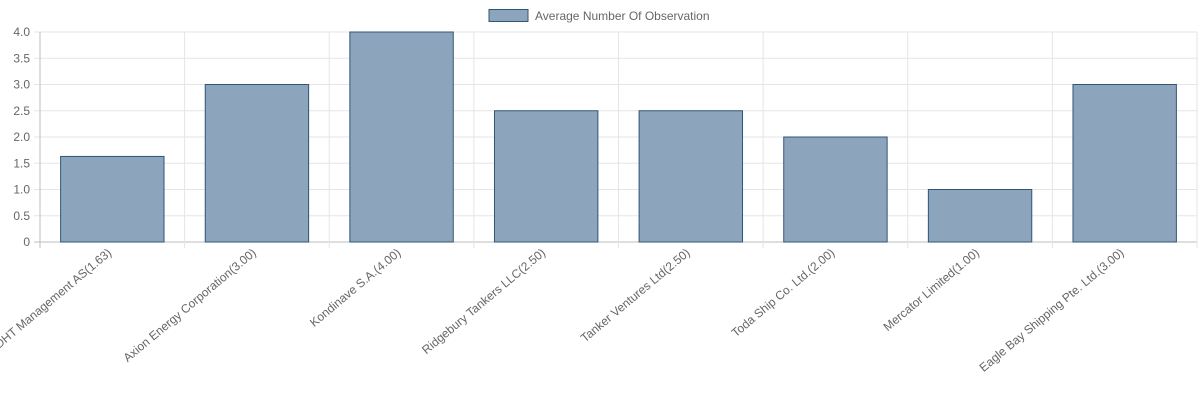  What do you see at coordinates (1052, 310) in the screenshot?
I see `x-tick-label: Eagle Bay Shipping Pte. Ltd.(3.00)` at bounding box center [1052, 310].